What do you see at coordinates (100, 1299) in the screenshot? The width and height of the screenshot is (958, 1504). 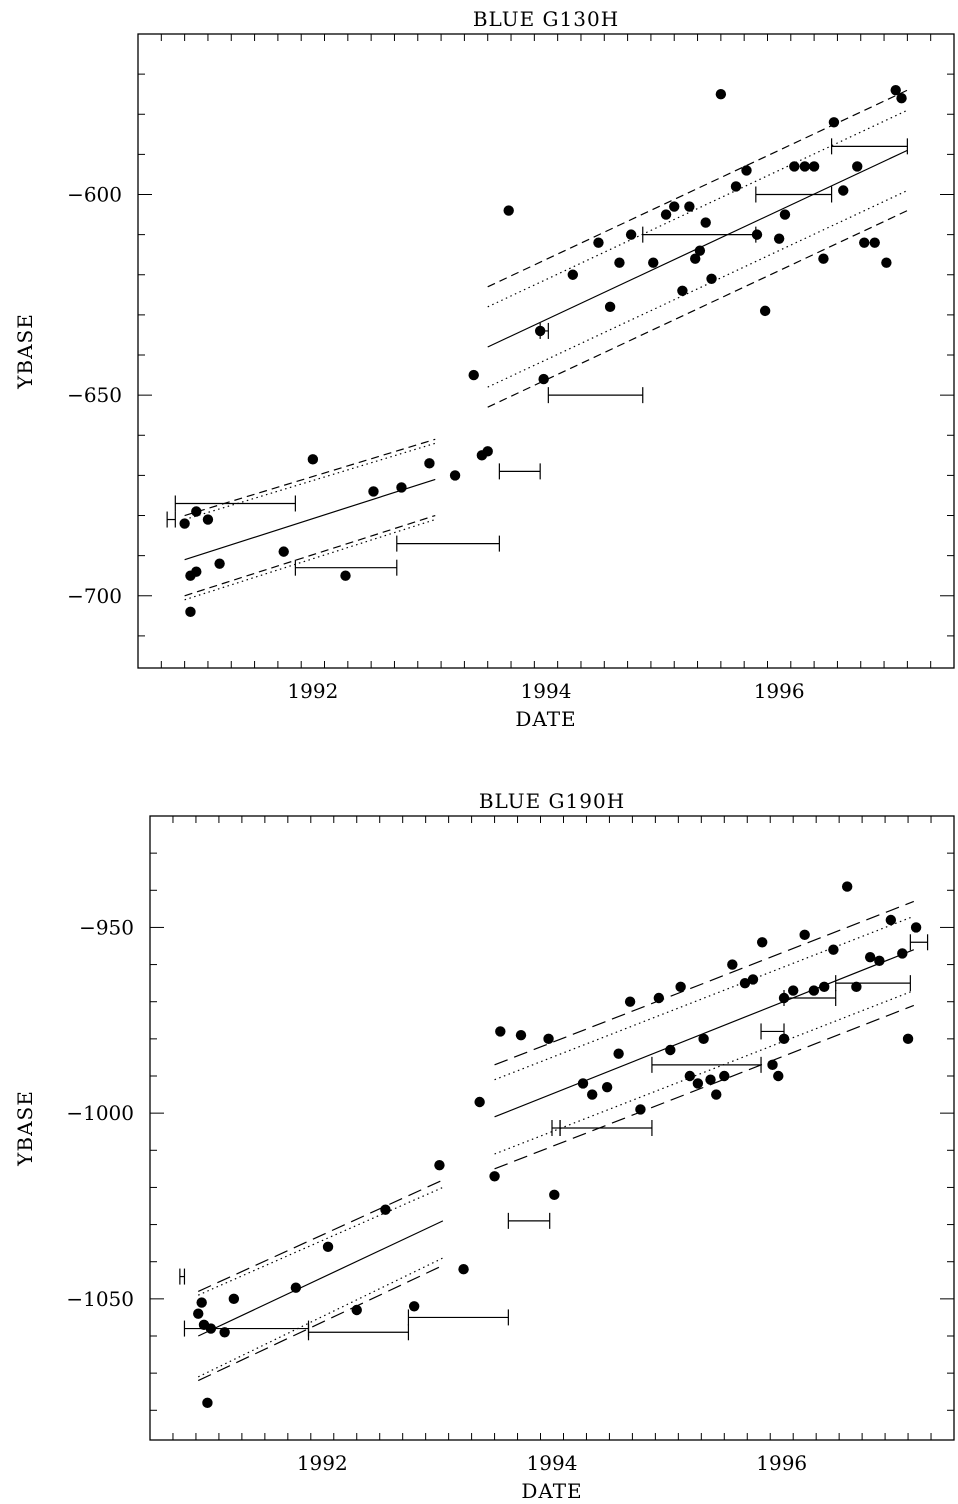 I see `y-tick-label: −1050` at bounding box center [100, 1299].